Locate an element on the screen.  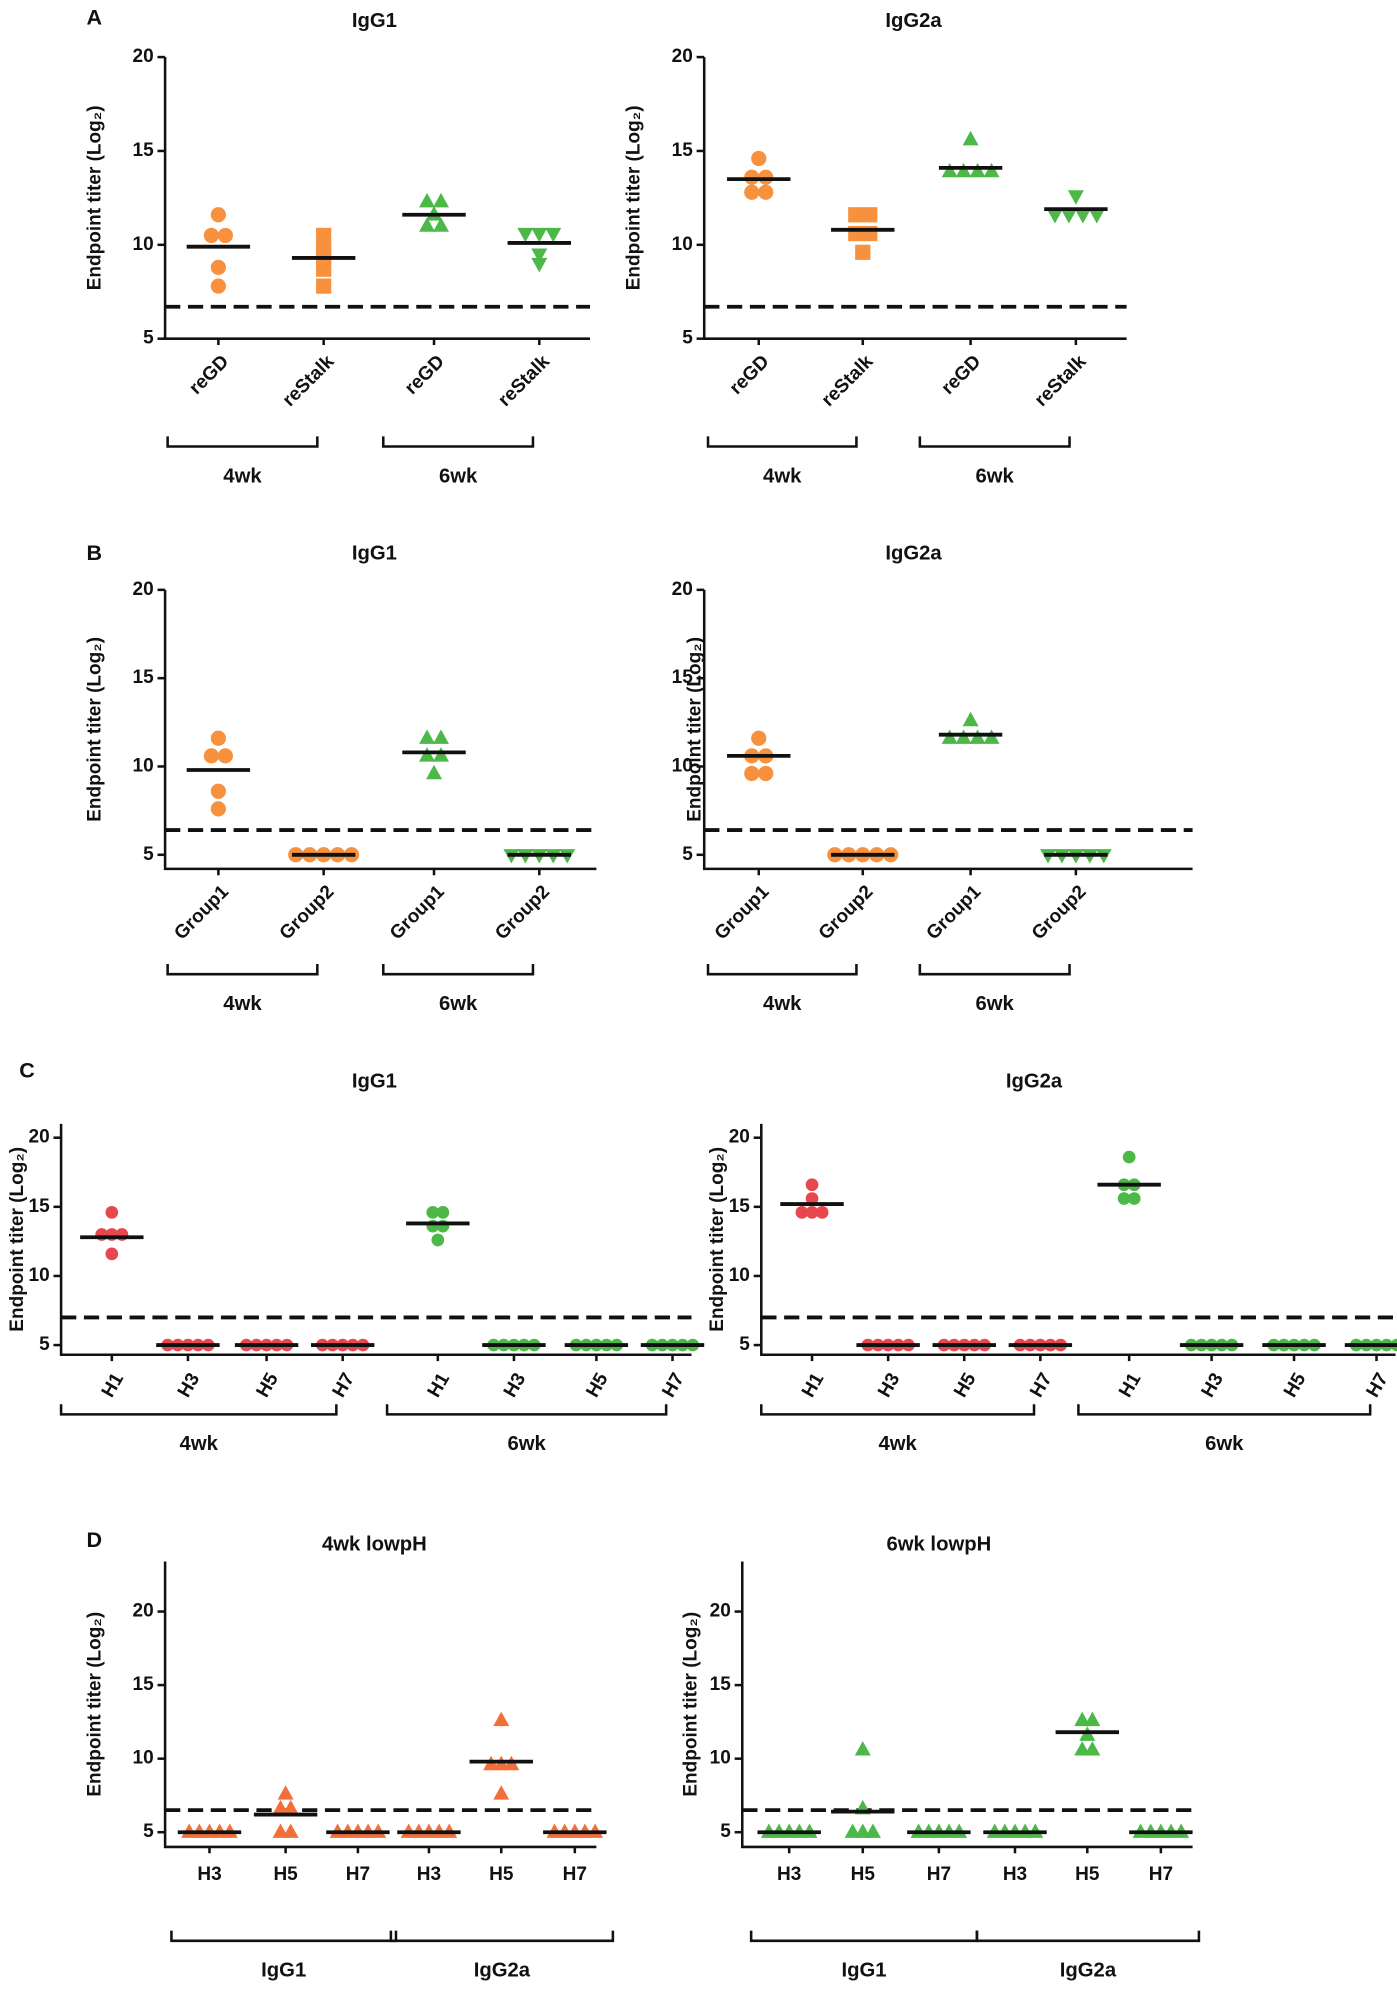
group-label: 4wk is located at coordinates (242, 1004).